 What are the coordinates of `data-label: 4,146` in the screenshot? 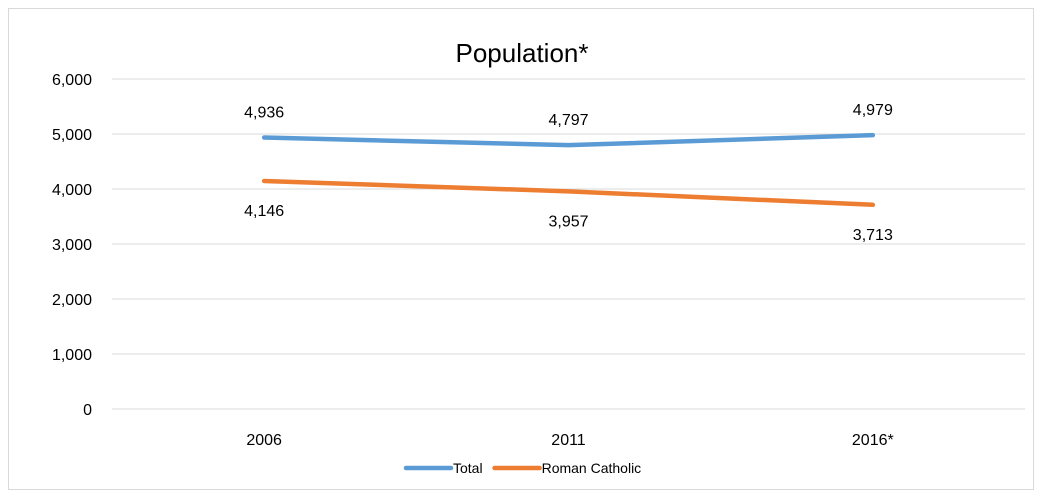 It's located at (264, 211).